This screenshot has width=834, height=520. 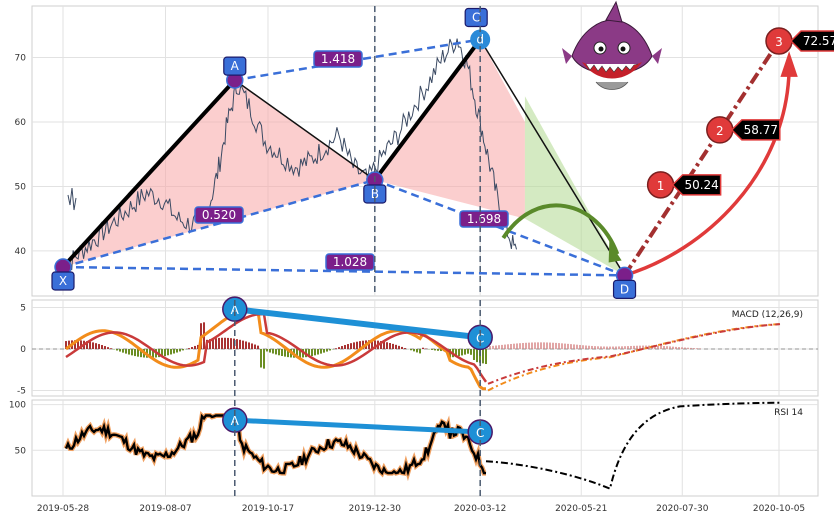 I want to click on pattern-point-label: X, so click(x=63, y=281).